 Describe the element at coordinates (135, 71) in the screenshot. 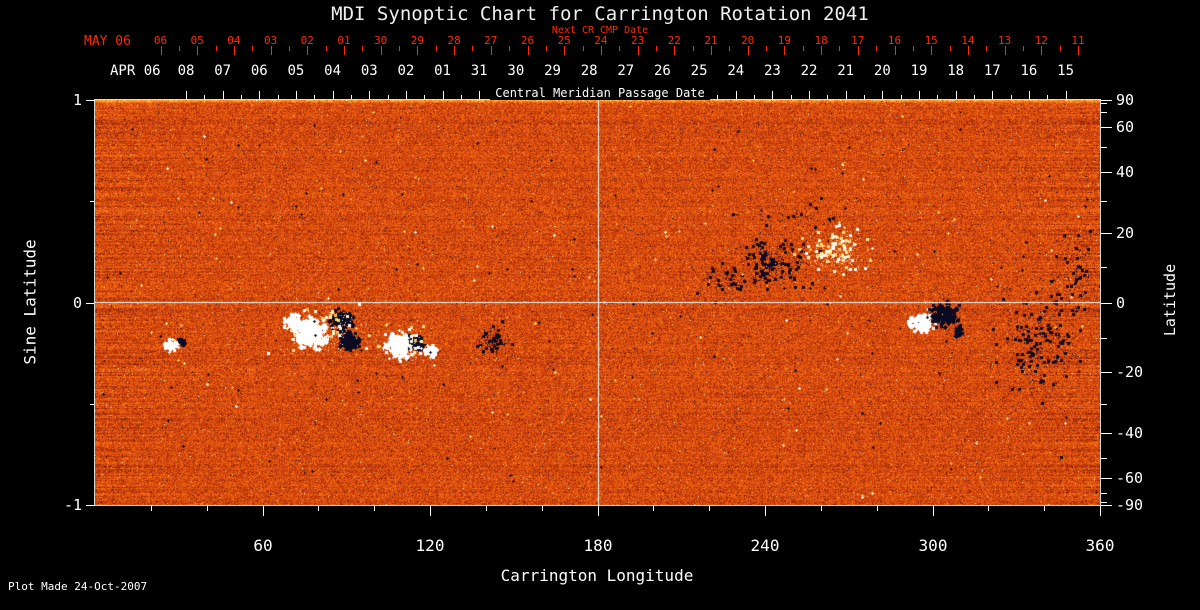

I see `cmp-month-label: APR 06` at that location.